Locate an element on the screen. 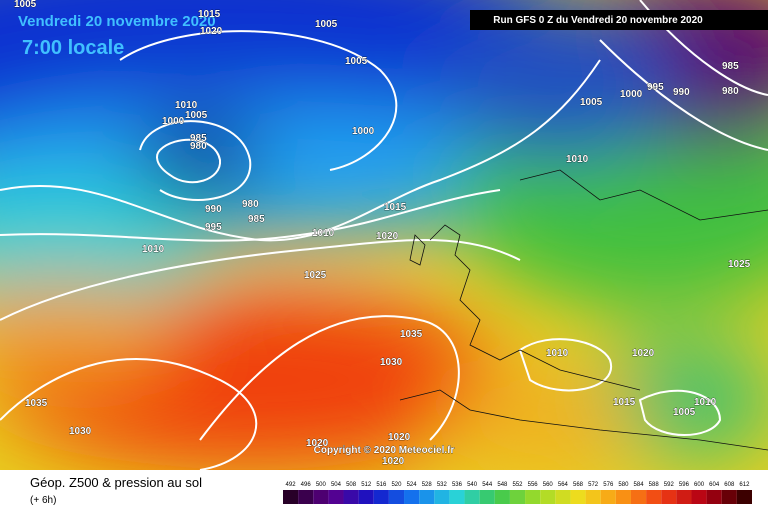 This screenshot has width=768, height=512. run-box is located at coordinates (619, 20).